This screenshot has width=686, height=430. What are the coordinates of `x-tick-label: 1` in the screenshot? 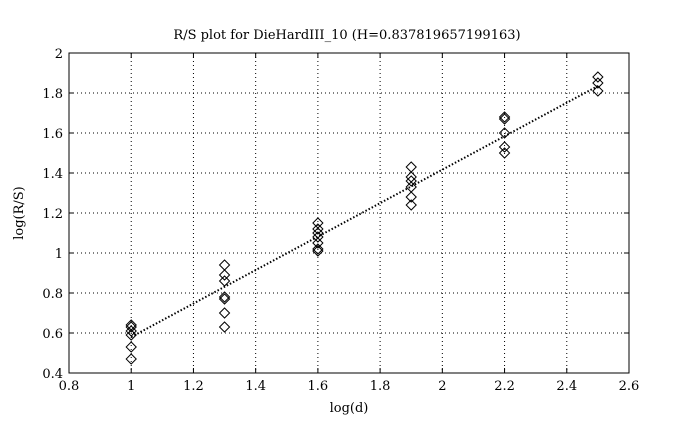 It's located at (131, 386).